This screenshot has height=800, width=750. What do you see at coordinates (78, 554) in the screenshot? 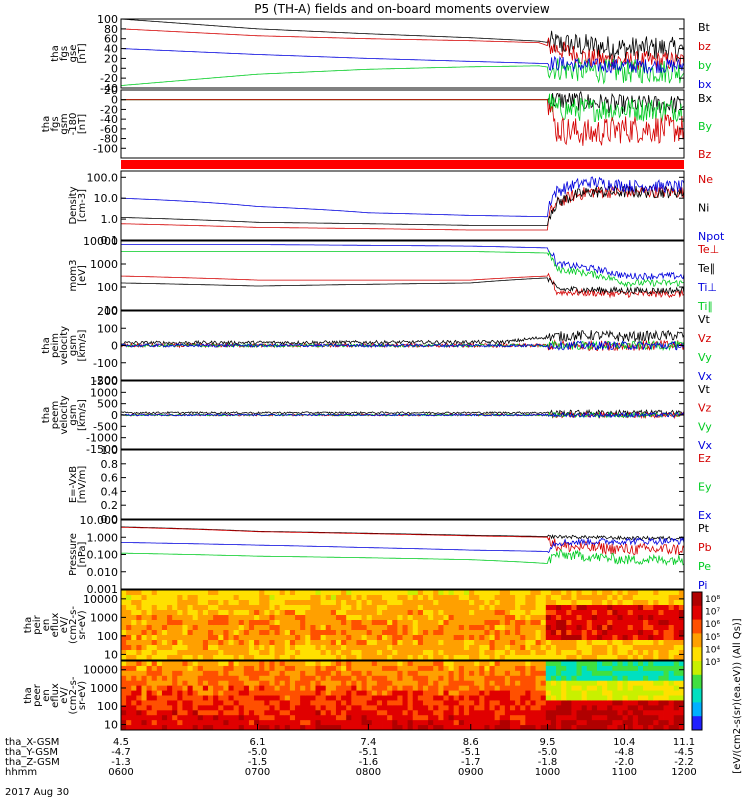
I see `ylabel-pressure: Pressure[nPa]` at bounding box center [78, 554].